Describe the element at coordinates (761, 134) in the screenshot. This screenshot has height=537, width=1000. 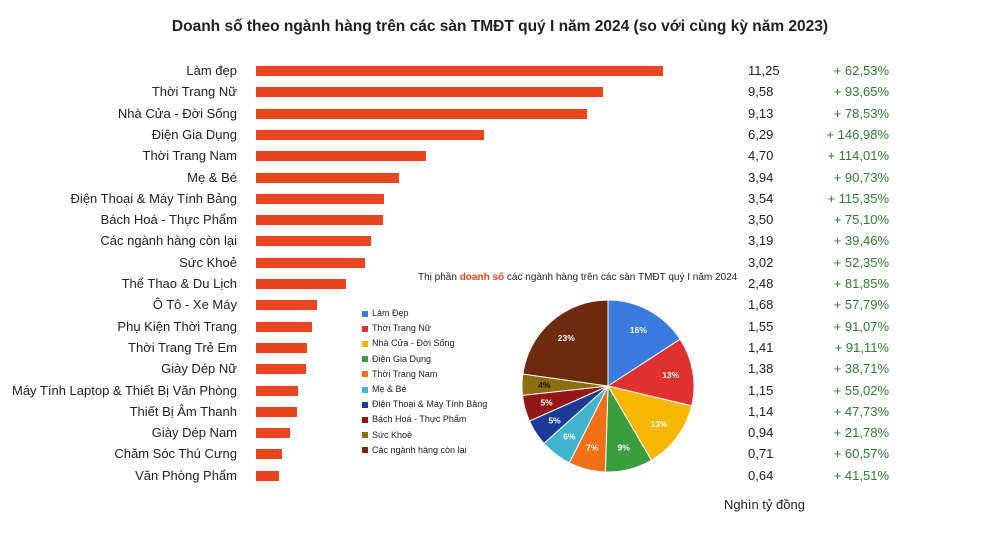
I see `value-label: 6,29` at that location.